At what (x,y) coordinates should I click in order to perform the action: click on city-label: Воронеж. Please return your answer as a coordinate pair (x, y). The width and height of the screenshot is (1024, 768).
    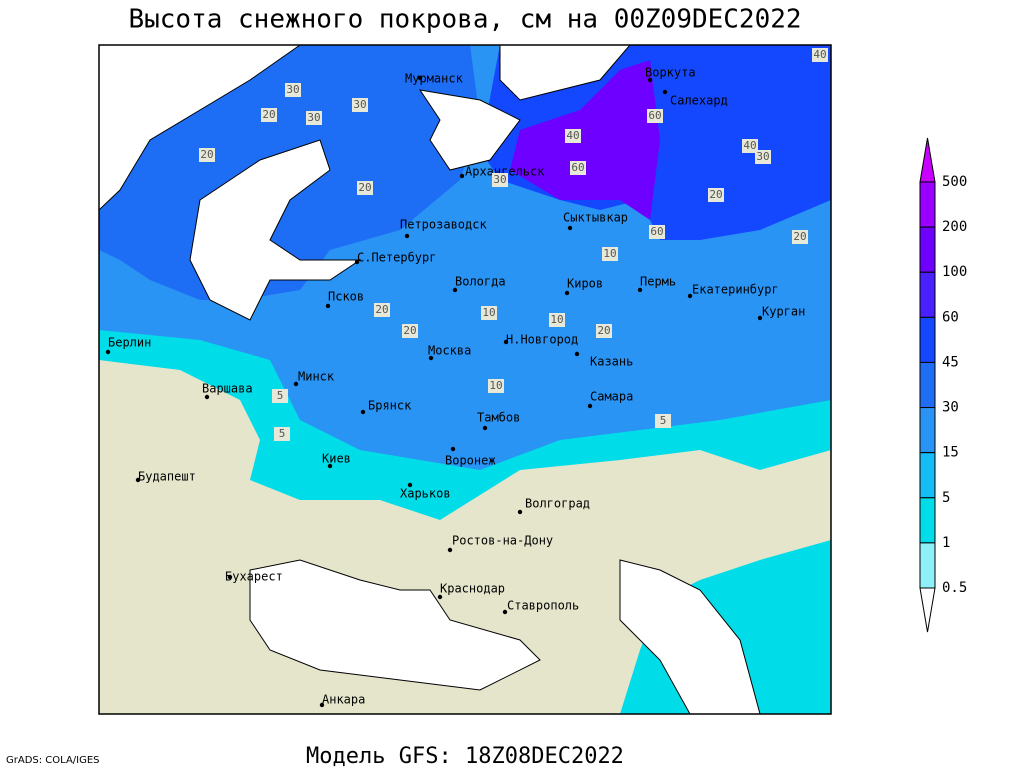
    Looking at the image, I should click on (470, 461).